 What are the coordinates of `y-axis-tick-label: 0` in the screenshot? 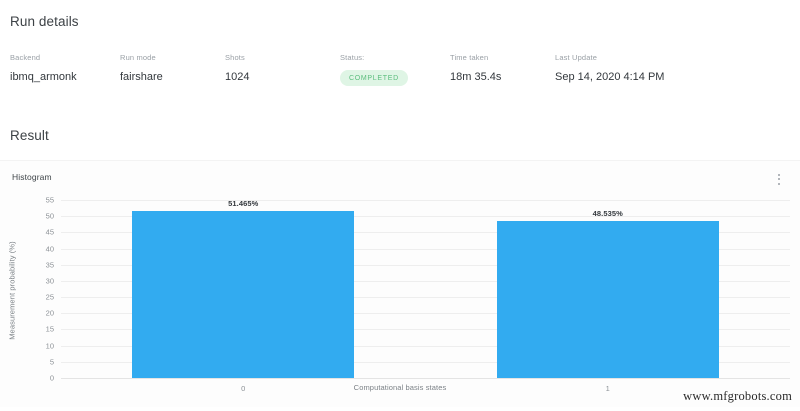 It's located at (51, 378).